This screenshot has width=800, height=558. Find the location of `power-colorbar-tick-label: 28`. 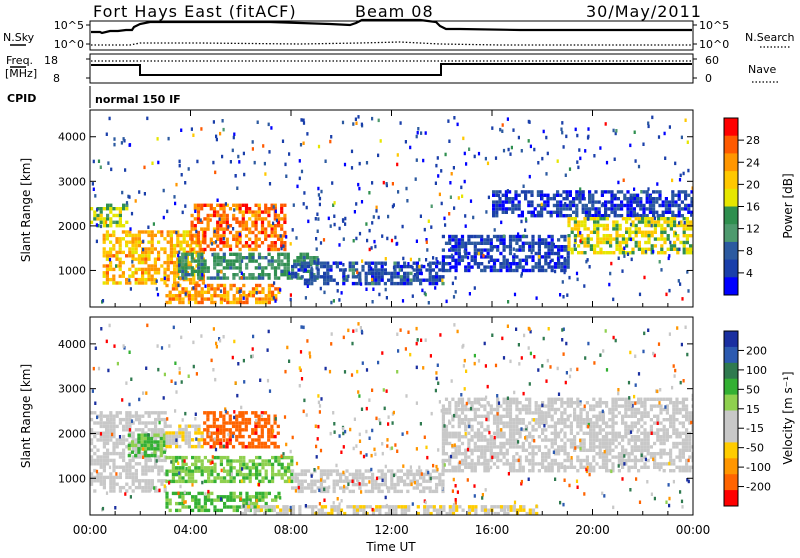

power-colorbar-tick-label: 28 is located at coordinates (753, 140).